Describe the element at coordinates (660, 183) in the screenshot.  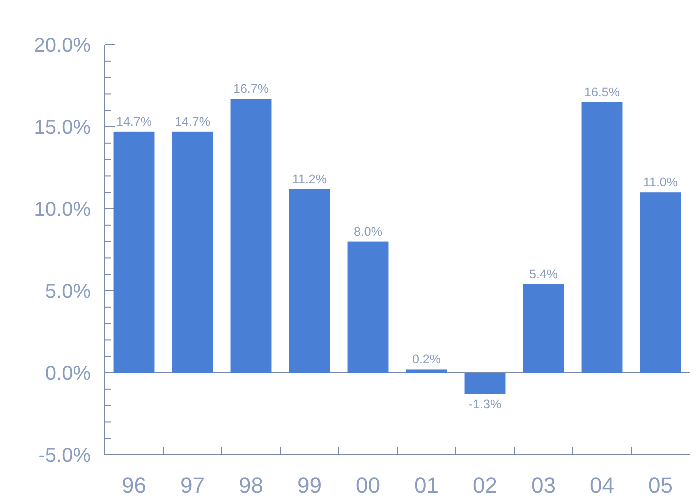
I see `data-label: 11.0%` at that location.